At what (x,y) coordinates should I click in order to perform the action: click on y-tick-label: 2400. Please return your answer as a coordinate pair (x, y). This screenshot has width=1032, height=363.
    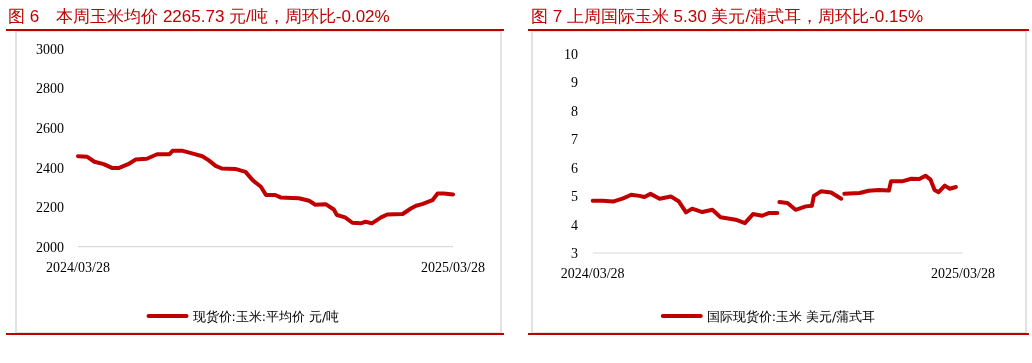
    Looking at the image, I should click on (50, 168).